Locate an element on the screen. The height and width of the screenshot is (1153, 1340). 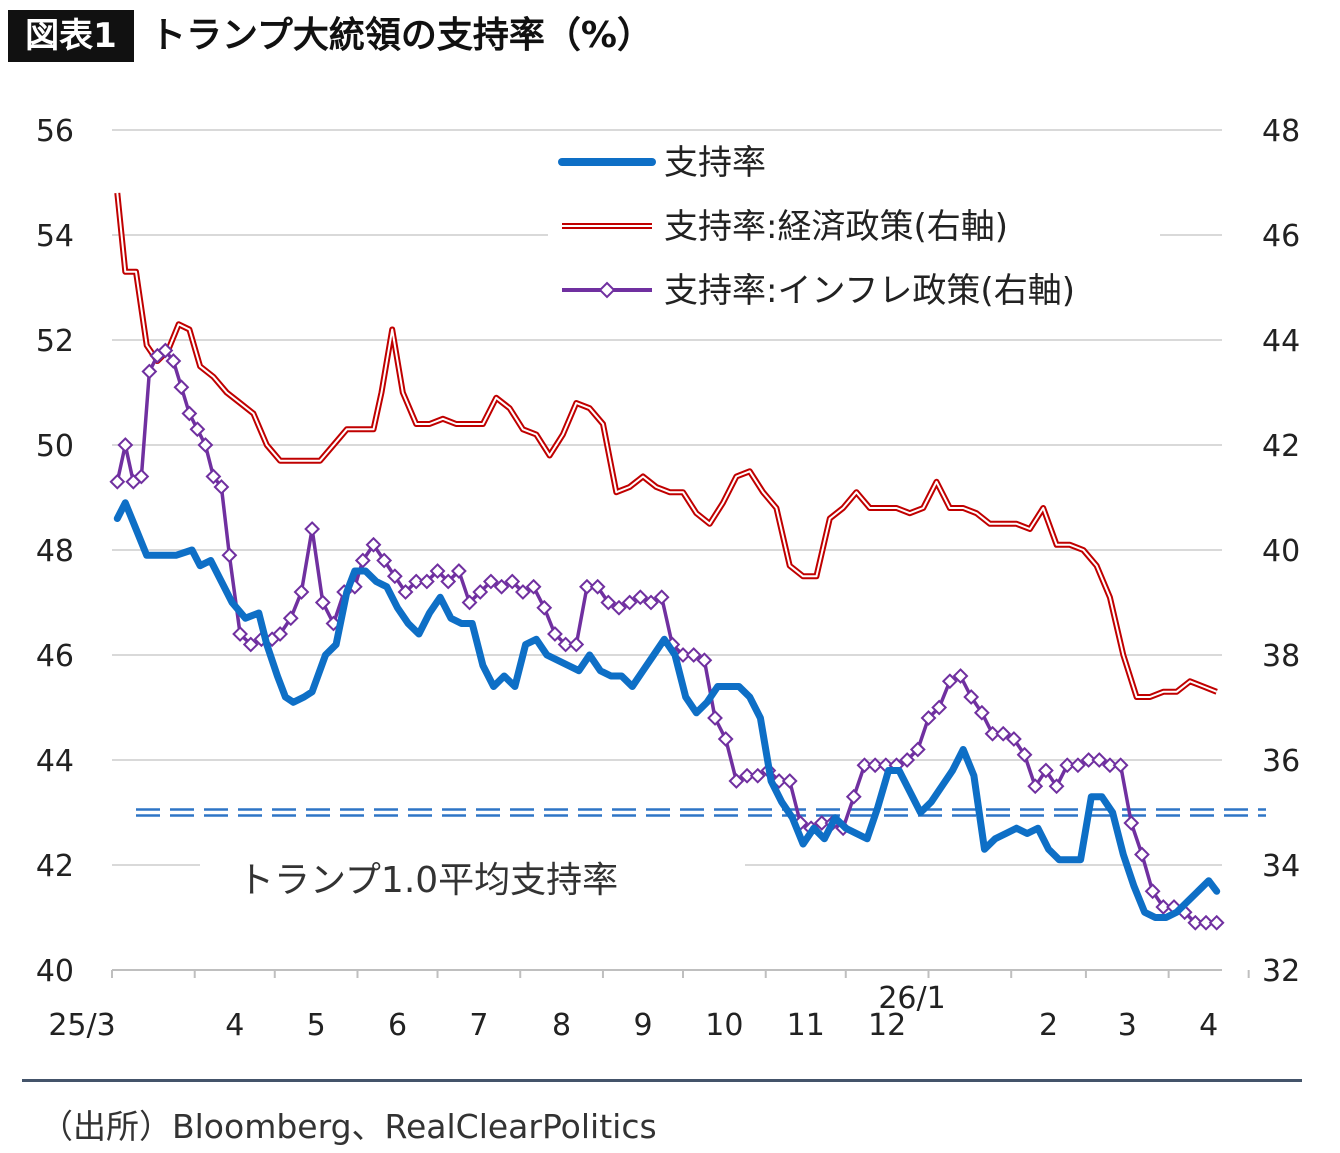
x-tick-label: 25/3 is located at coordinates (81, 1025).